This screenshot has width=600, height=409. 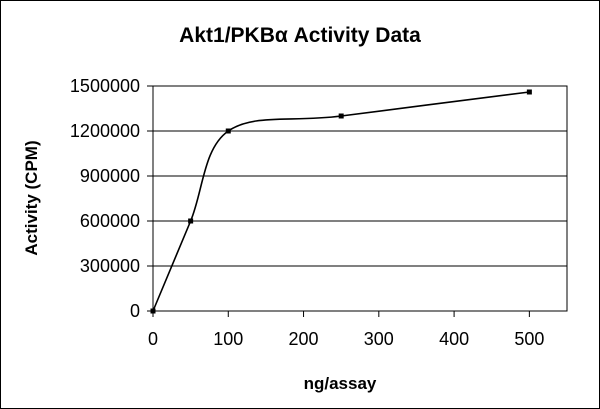 What do you see at coordinates (379, 339) in the screenshot?
I see `x-tick-label: 300` at bounding box center [379, 339].